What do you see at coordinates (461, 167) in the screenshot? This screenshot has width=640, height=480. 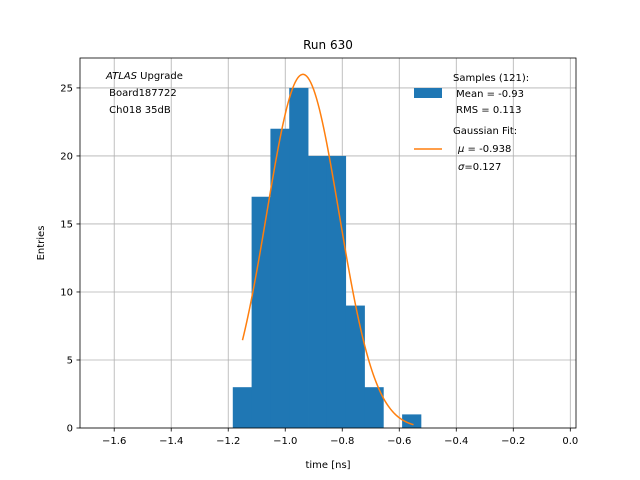 I see `legend-sigma-symbol: σ` at bounding box center [461, 167].